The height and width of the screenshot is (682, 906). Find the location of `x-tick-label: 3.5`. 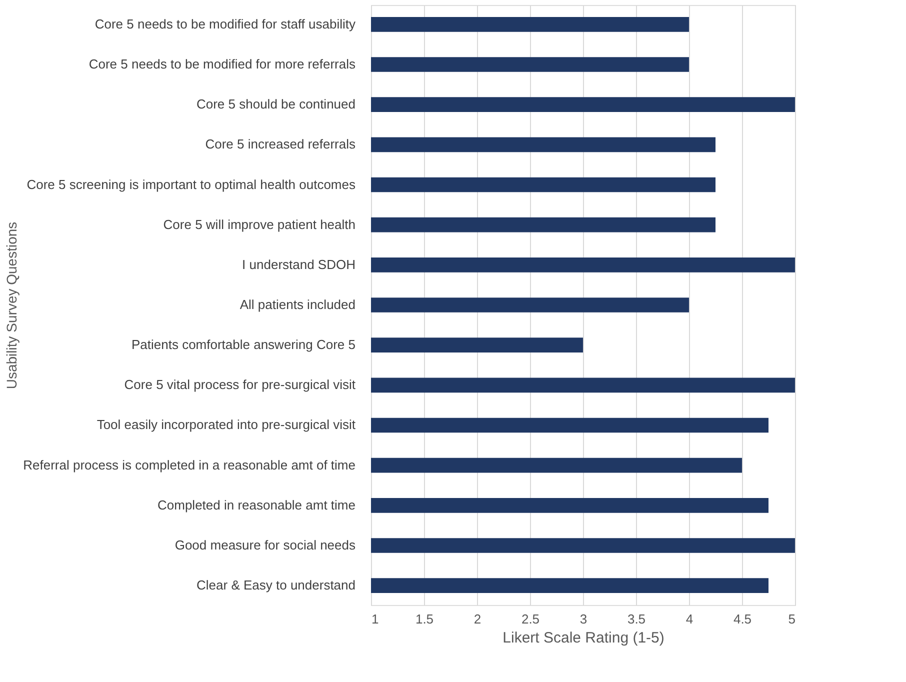

x-tick-label: 3.5 is located at coordinates (636, 619).